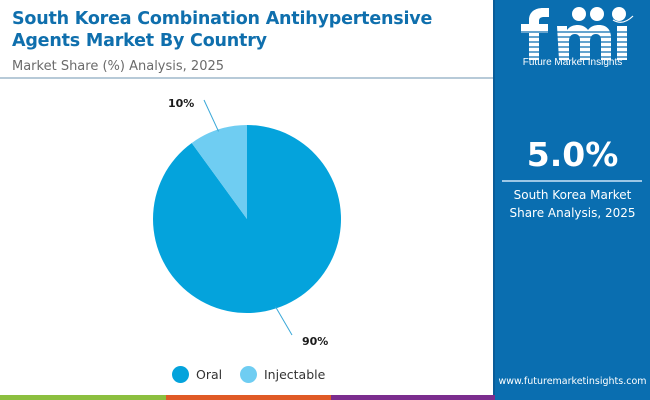  I want to click on legend-swatch-oral, so click(180, 374).